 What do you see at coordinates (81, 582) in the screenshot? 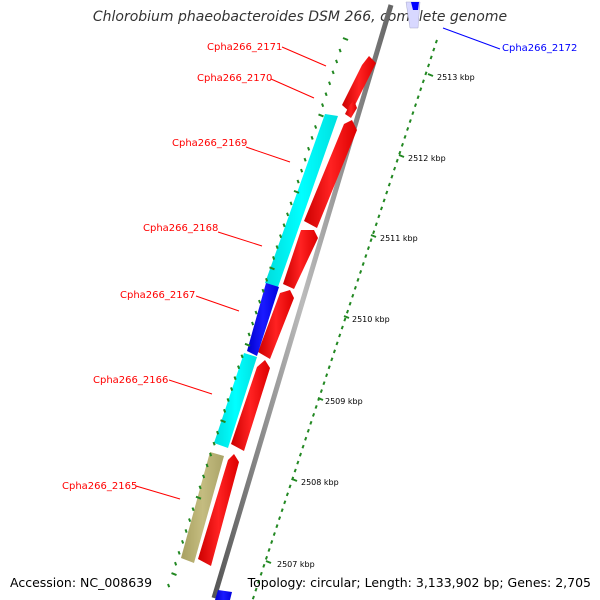
I see `accession-text: Accession: NC_008639` at bounding box center [81, 582].